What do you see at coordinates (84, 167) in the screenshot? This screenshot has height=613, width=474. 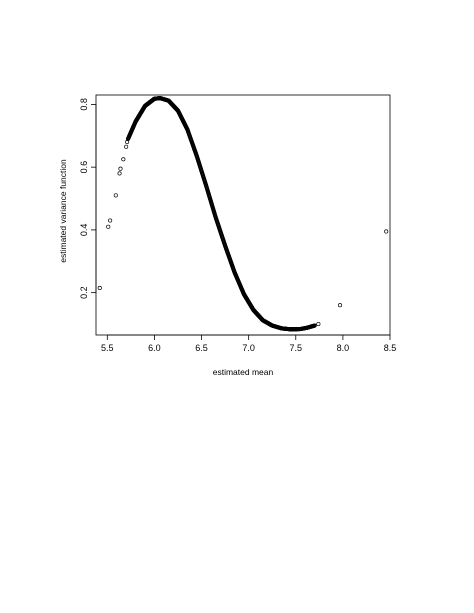 I see `y-tick-label-2: 0.6` at bounding box center [84, 167].